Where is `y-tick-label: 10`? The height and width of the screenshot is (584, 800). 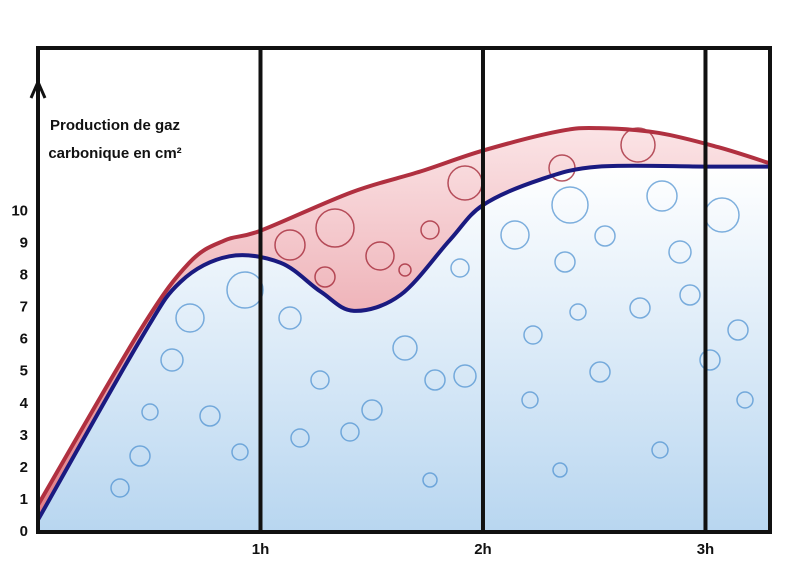
y-tick-label: 10 is located at coordinates (19, 210).